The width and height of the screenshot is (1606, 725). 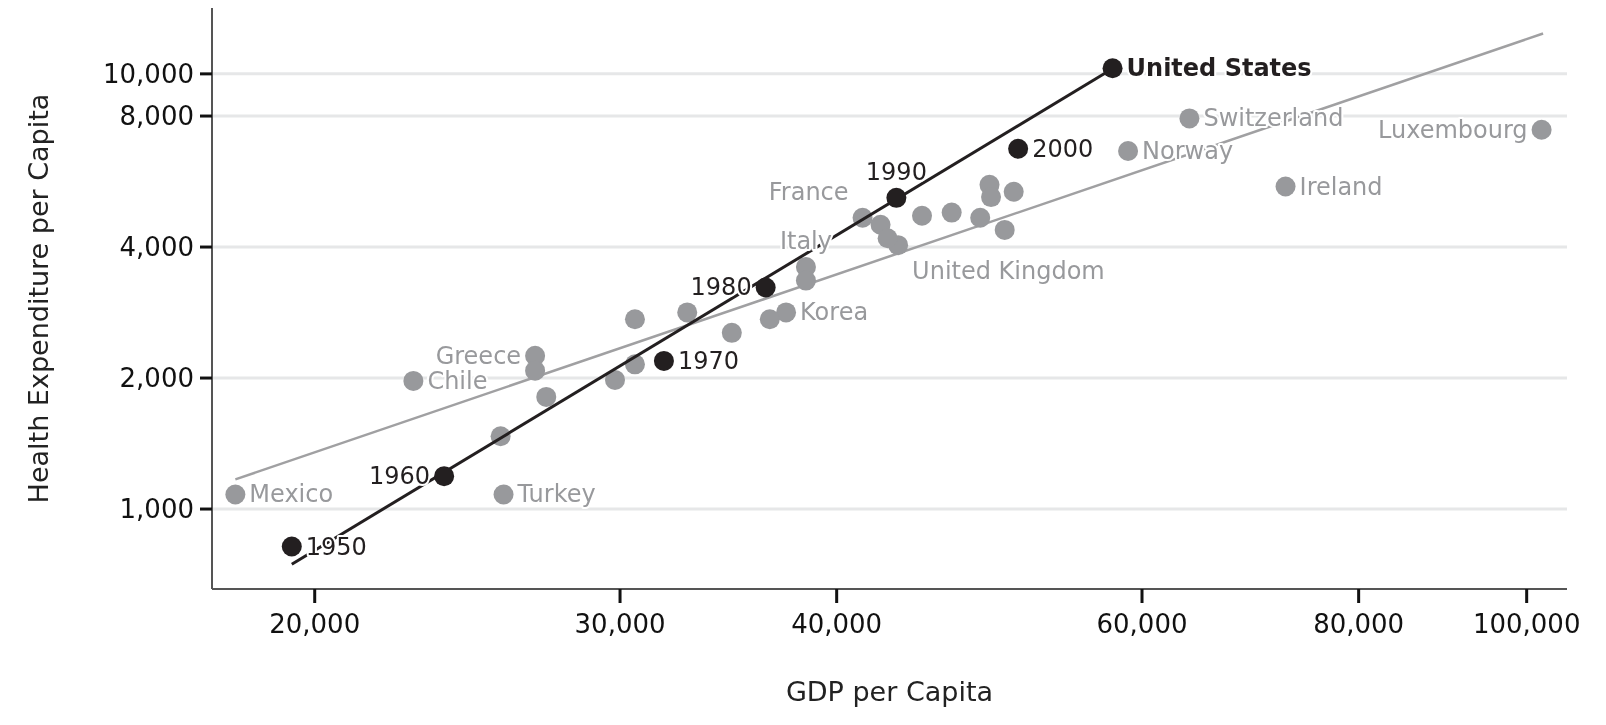 I want to click on annotation: 2000, so click(x=1063, y=148).